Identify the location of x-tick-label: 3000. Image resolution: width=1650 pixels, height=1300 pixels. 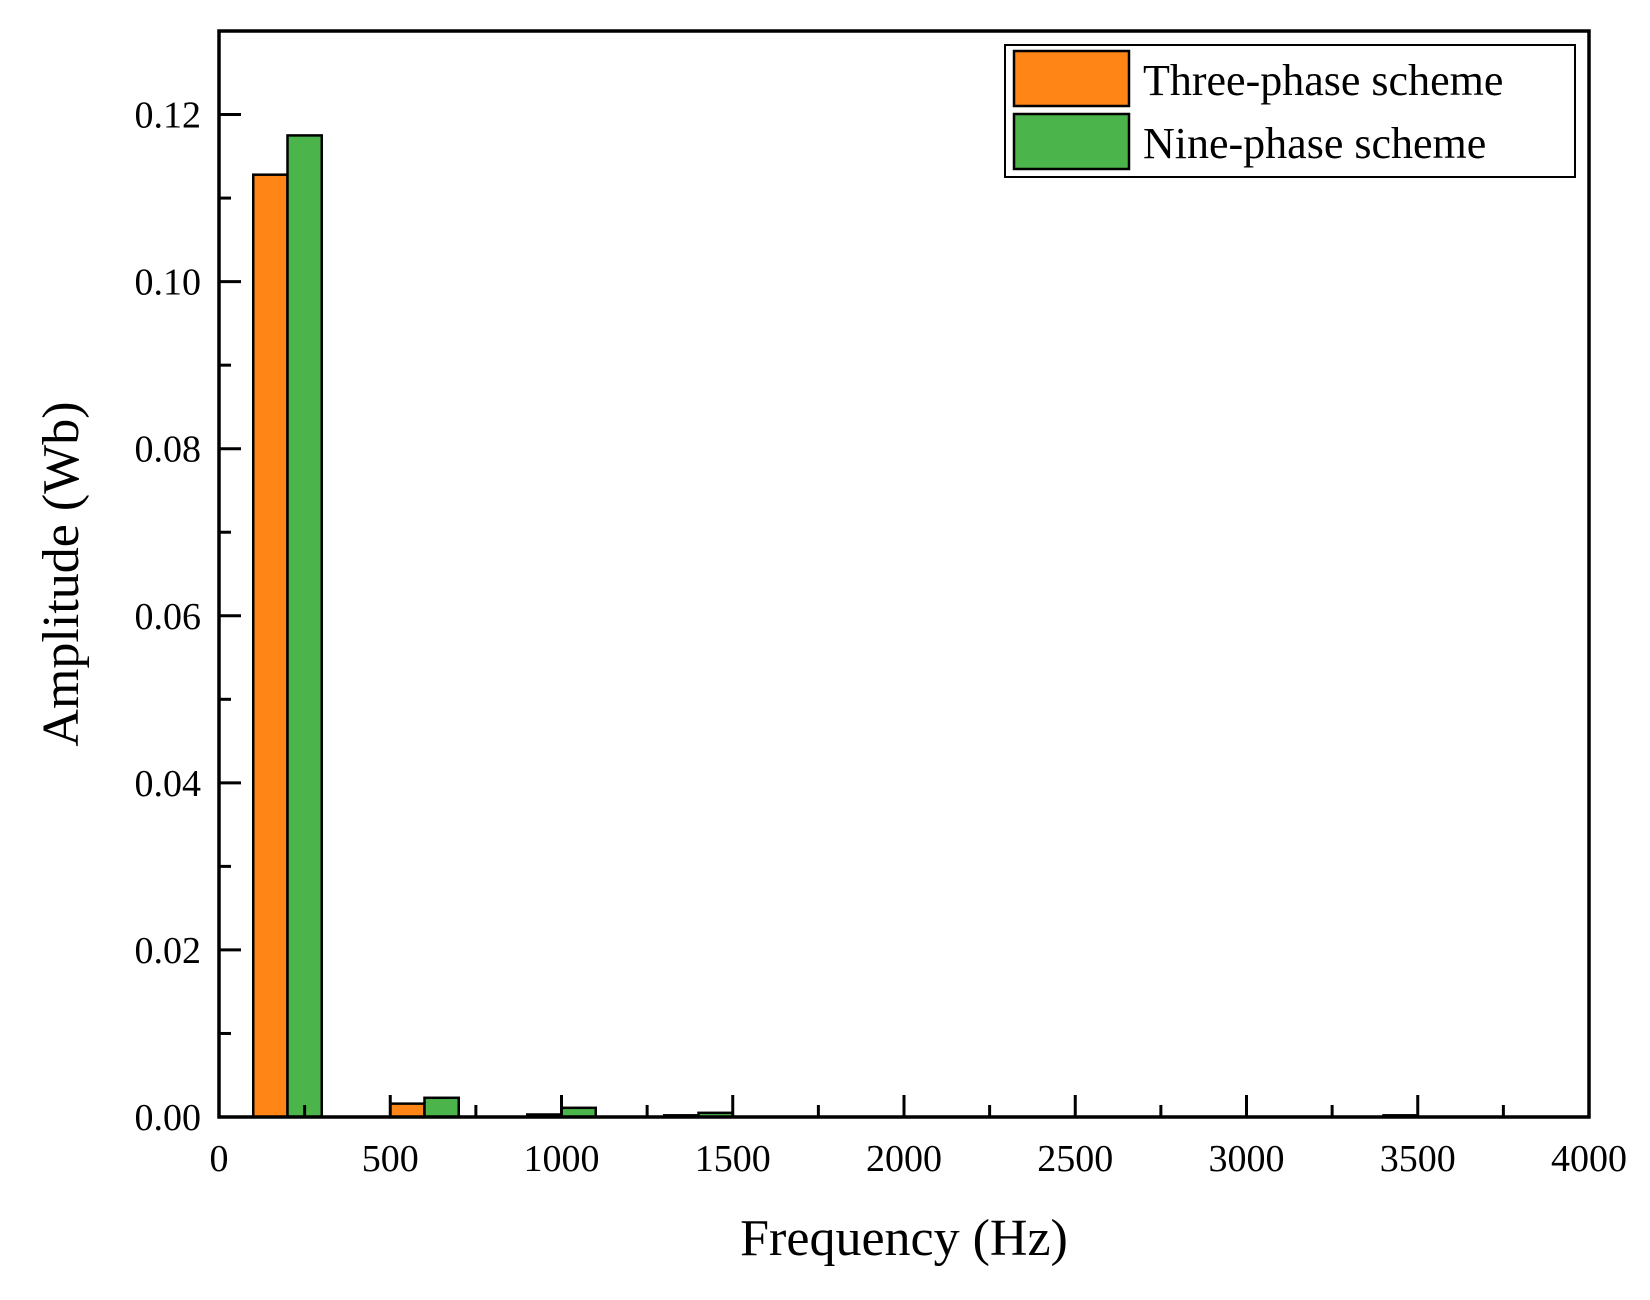
(1247, 1159).